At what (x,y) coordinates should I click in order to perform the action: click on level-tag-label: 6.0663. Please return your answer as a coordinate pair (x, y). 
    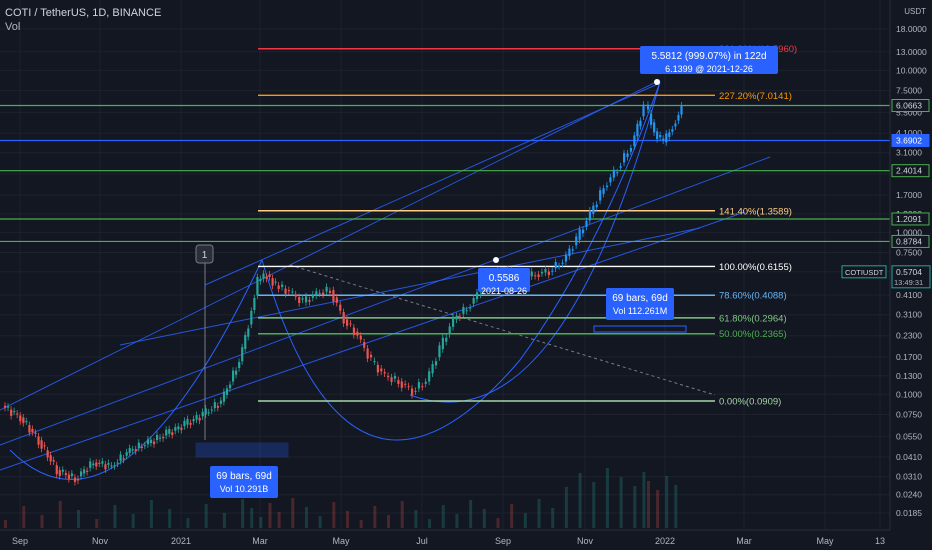
    Looking at the image, I should click on (909, 106).